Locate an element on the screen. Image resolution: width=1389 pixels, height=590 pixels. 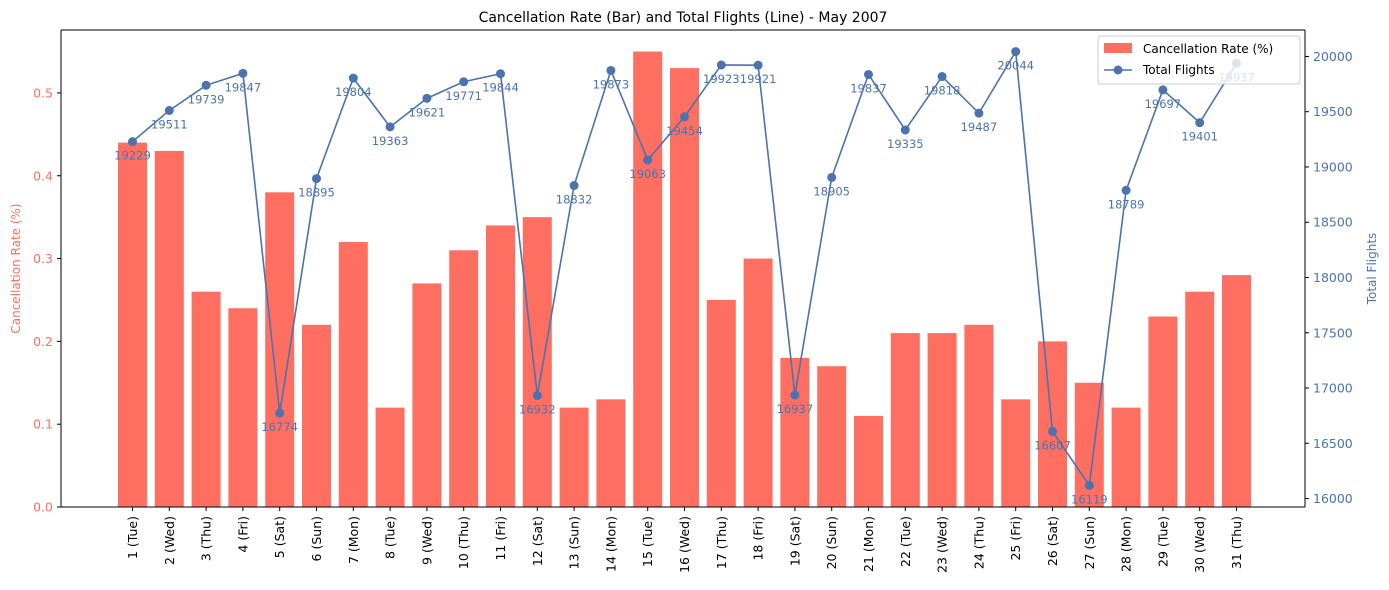
line-data-label-16: 19454 is located at coordinates (684, 131).